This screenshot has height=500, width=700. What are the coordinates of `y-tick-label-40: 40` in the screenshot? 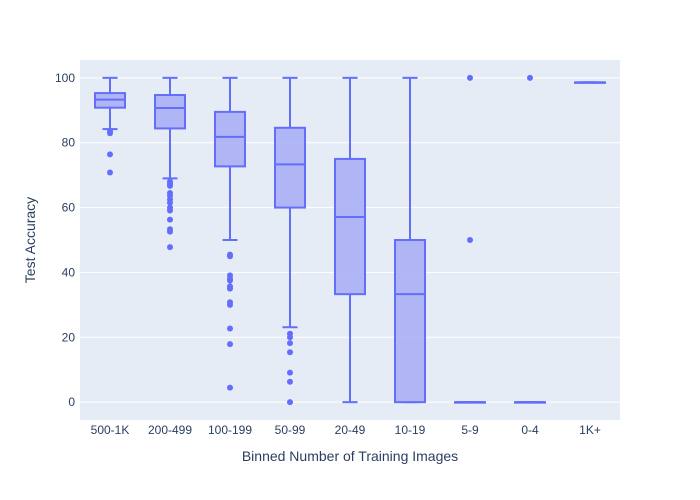 It's located at (69, 272).